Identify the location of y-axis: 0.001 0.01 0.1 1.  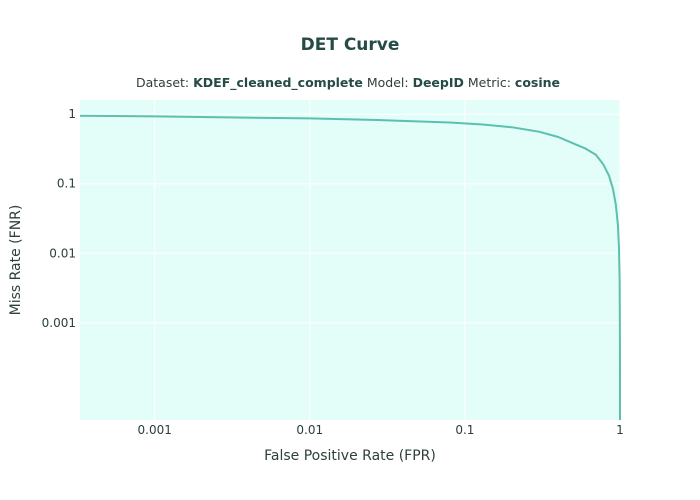
(59, 218).